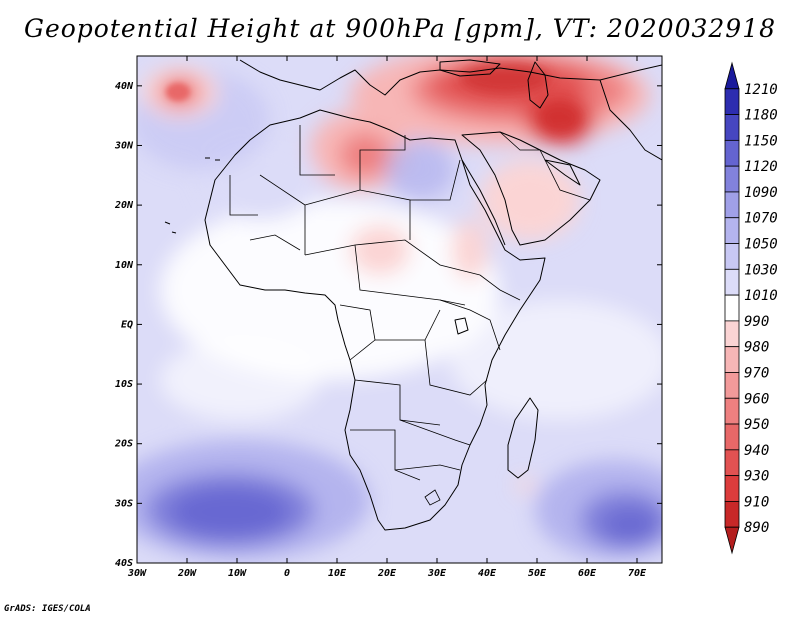  I want to click on colorbar-top-triangle, so click(732, 75).